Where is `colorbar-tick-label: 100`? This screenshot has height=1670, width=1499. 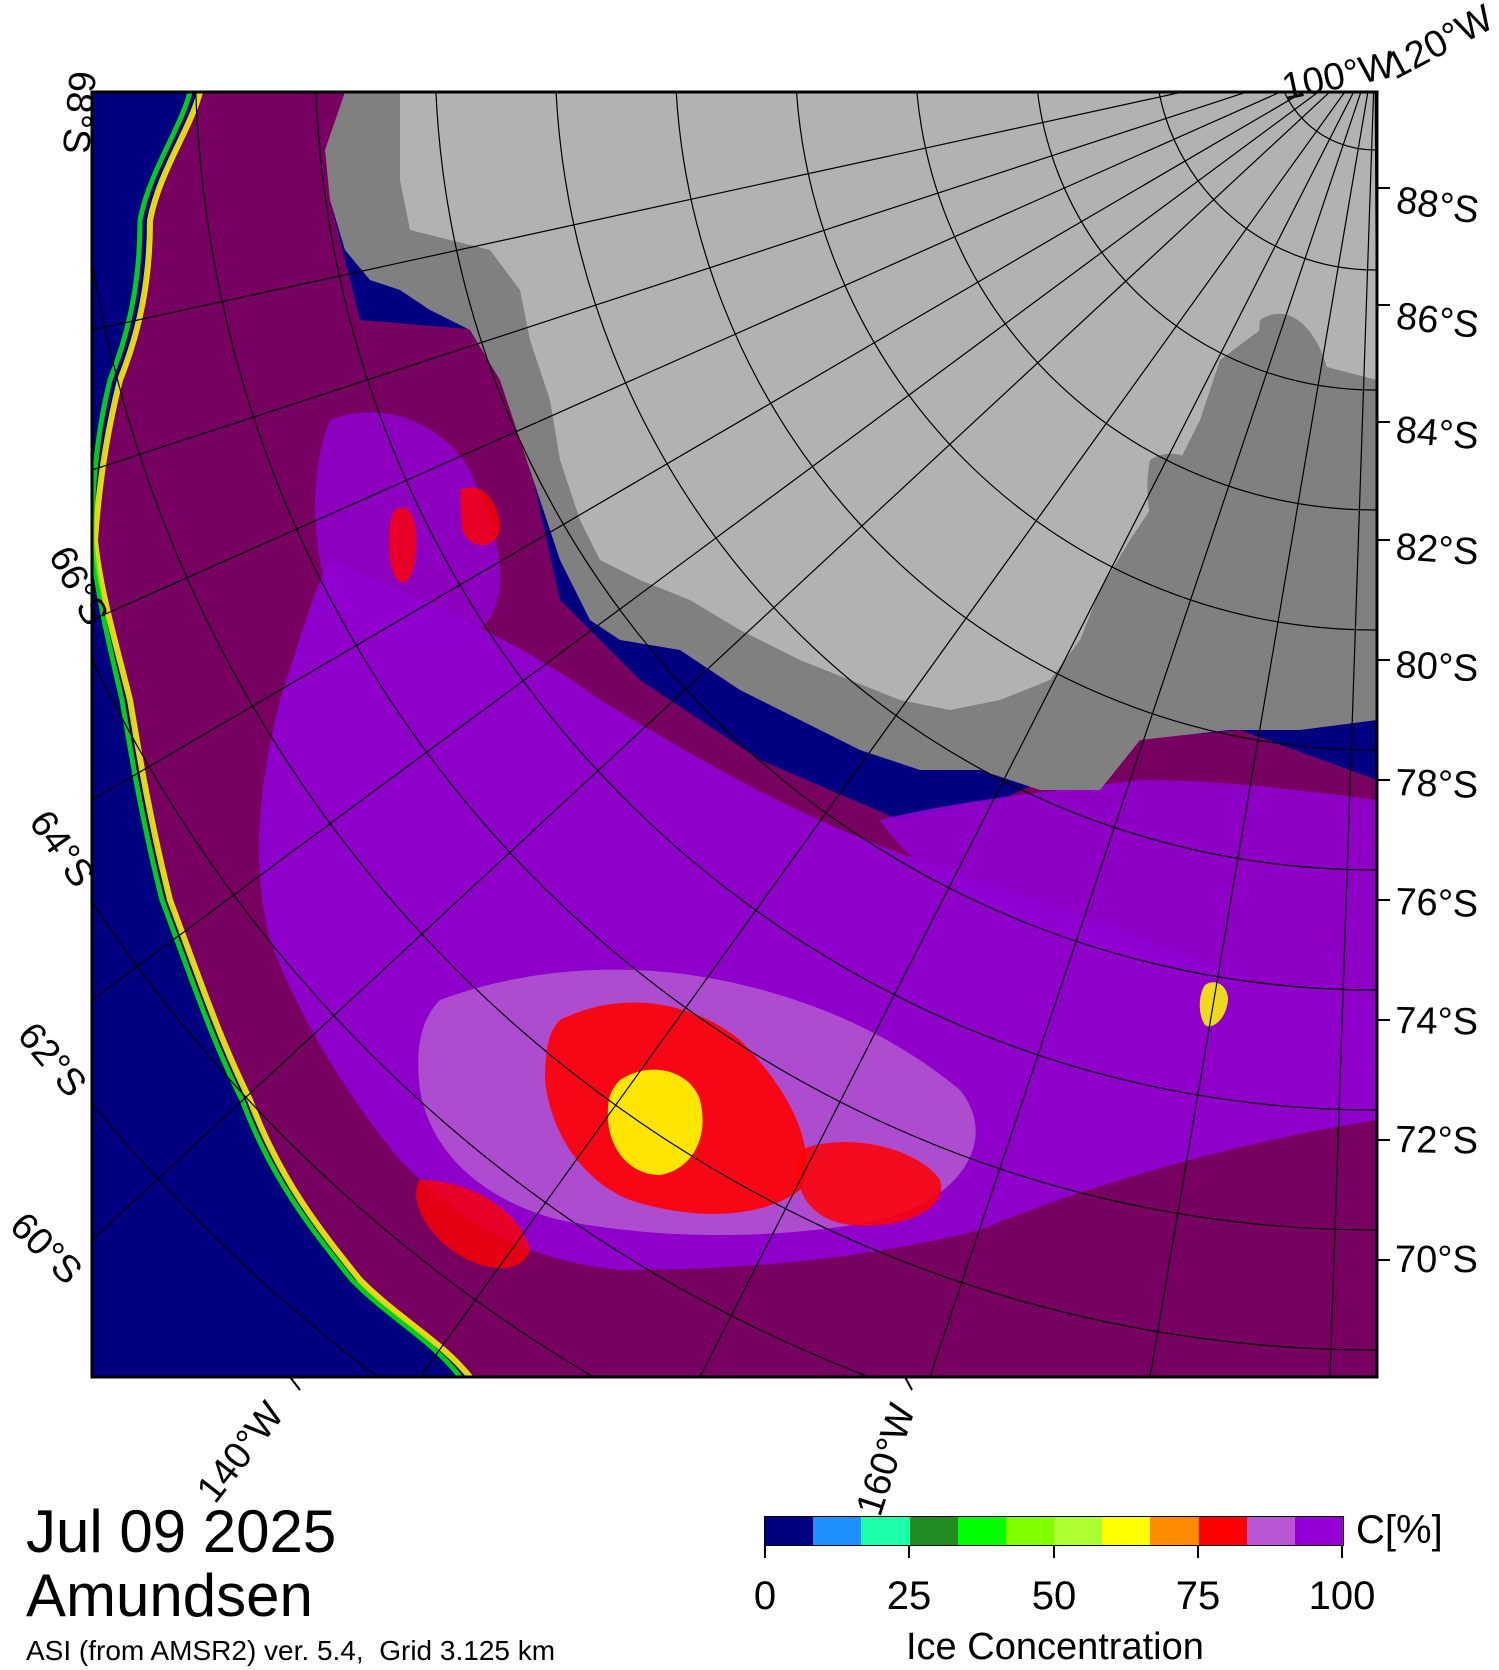 colorbar-tick-label: 100 is located at coordinates (1342, 1596).